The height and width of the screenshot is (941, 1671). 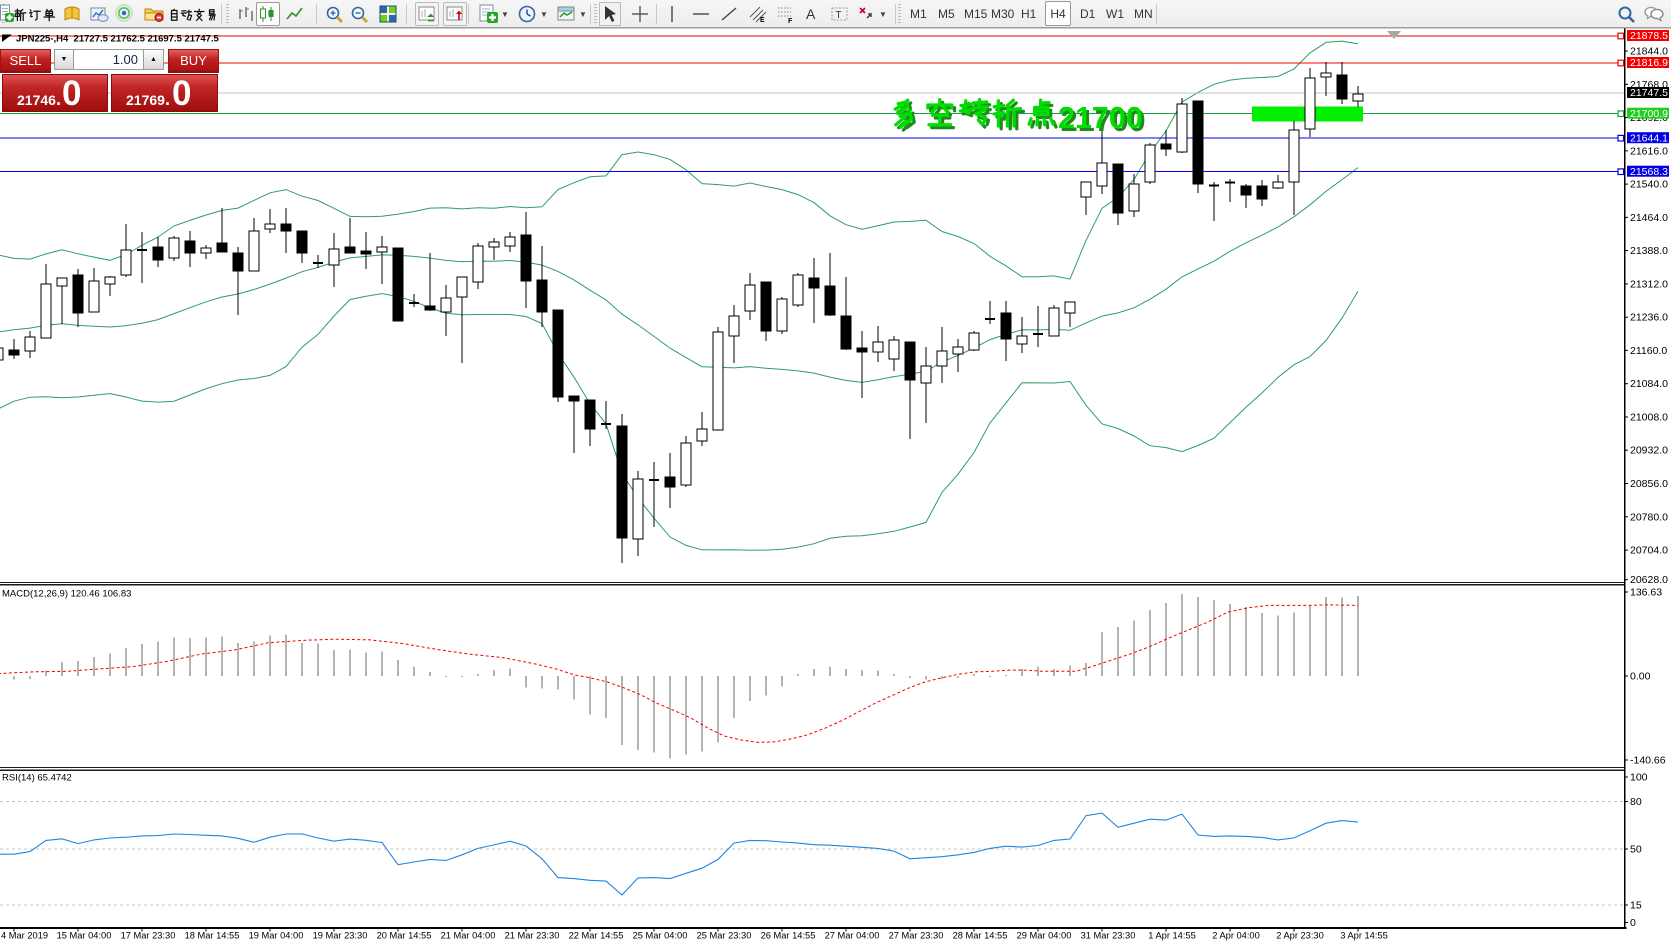 What do you see at coordinates (1649, 172) in the screenshot?
I see `svg-text: 21568.3` at bounding box center [1649, 172].